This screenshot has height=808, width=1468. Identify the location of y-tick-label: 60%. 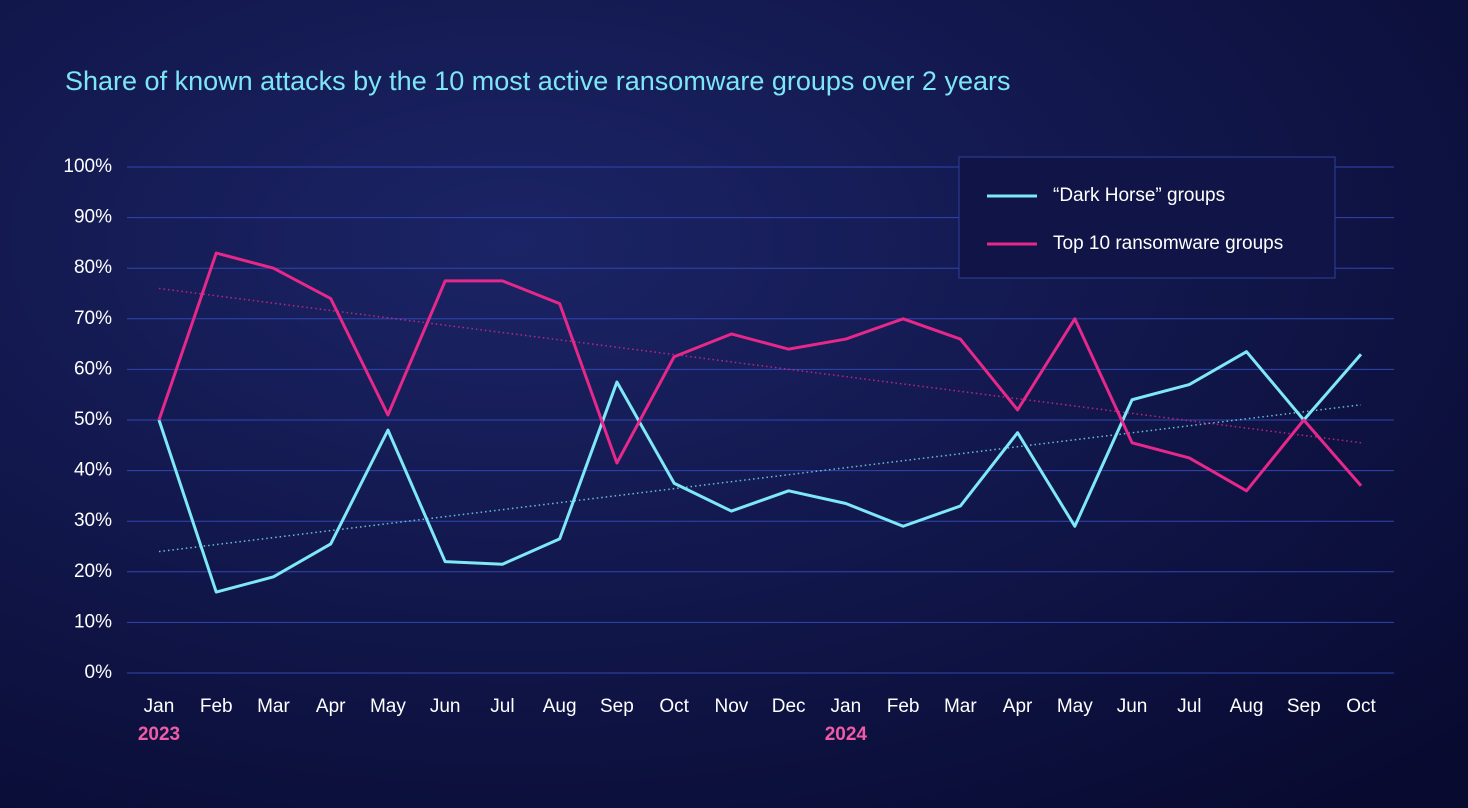
(93, 368).